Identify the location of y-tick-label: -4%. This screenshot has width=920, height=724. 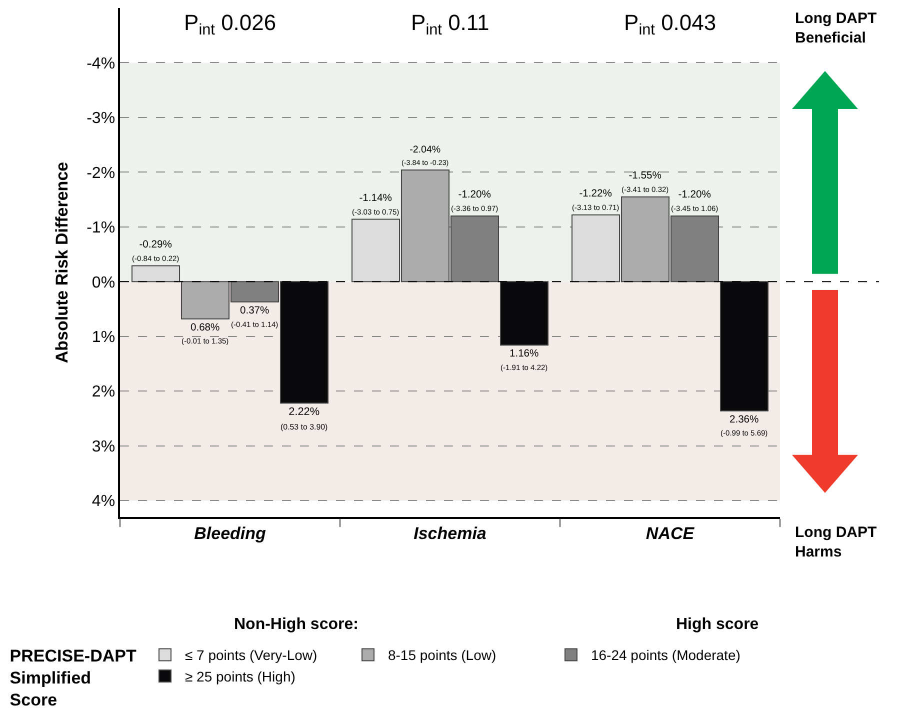
(101, 63).